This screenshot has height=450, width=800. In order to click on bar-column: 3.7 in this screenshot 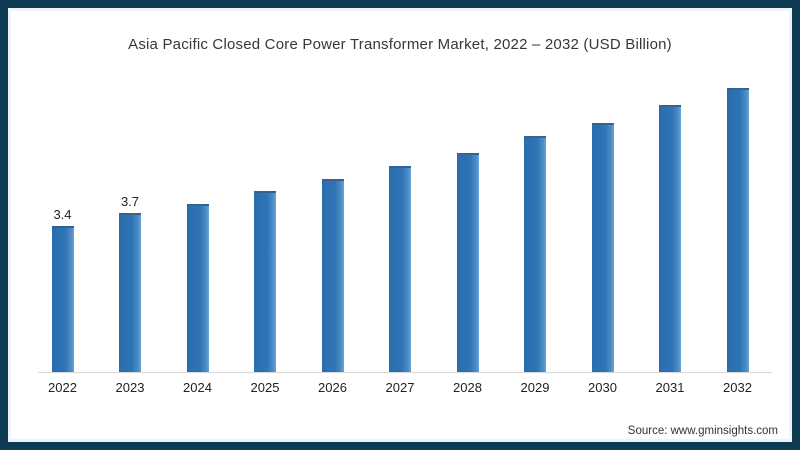, I will do `click(130, 283)`.